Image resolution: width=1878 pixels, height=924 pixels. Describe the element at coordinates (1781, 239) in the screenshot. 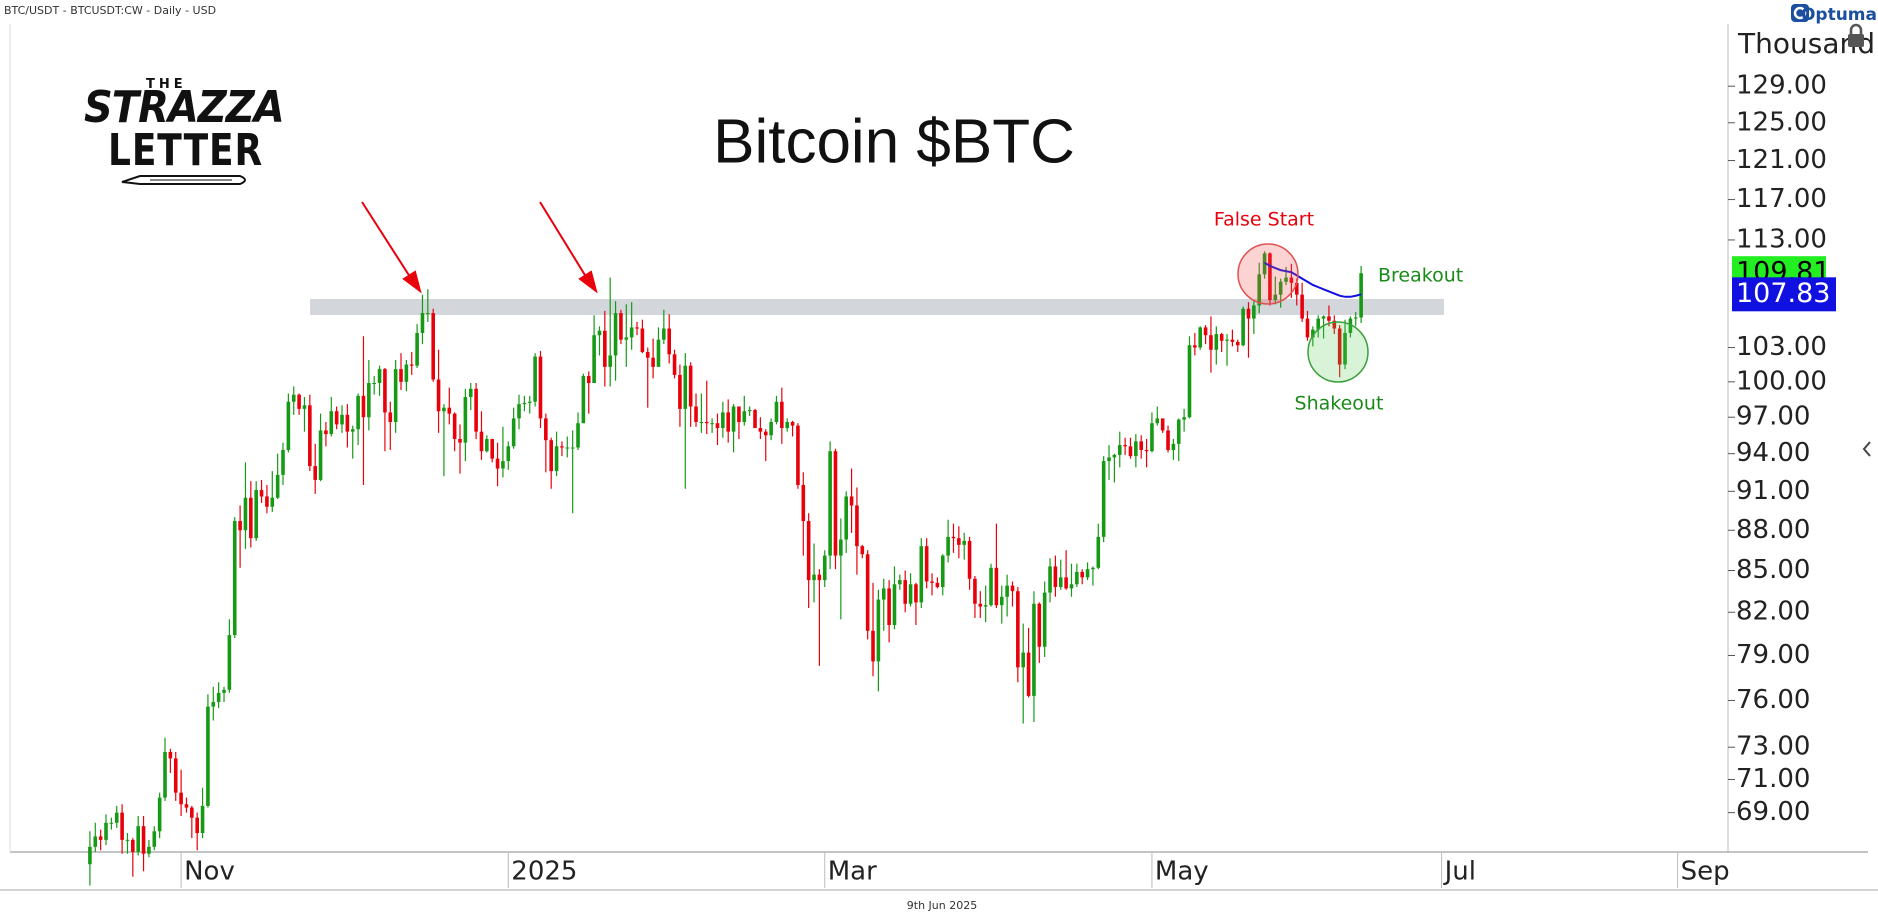

I see `y-tick-label: 113.00` at that location.